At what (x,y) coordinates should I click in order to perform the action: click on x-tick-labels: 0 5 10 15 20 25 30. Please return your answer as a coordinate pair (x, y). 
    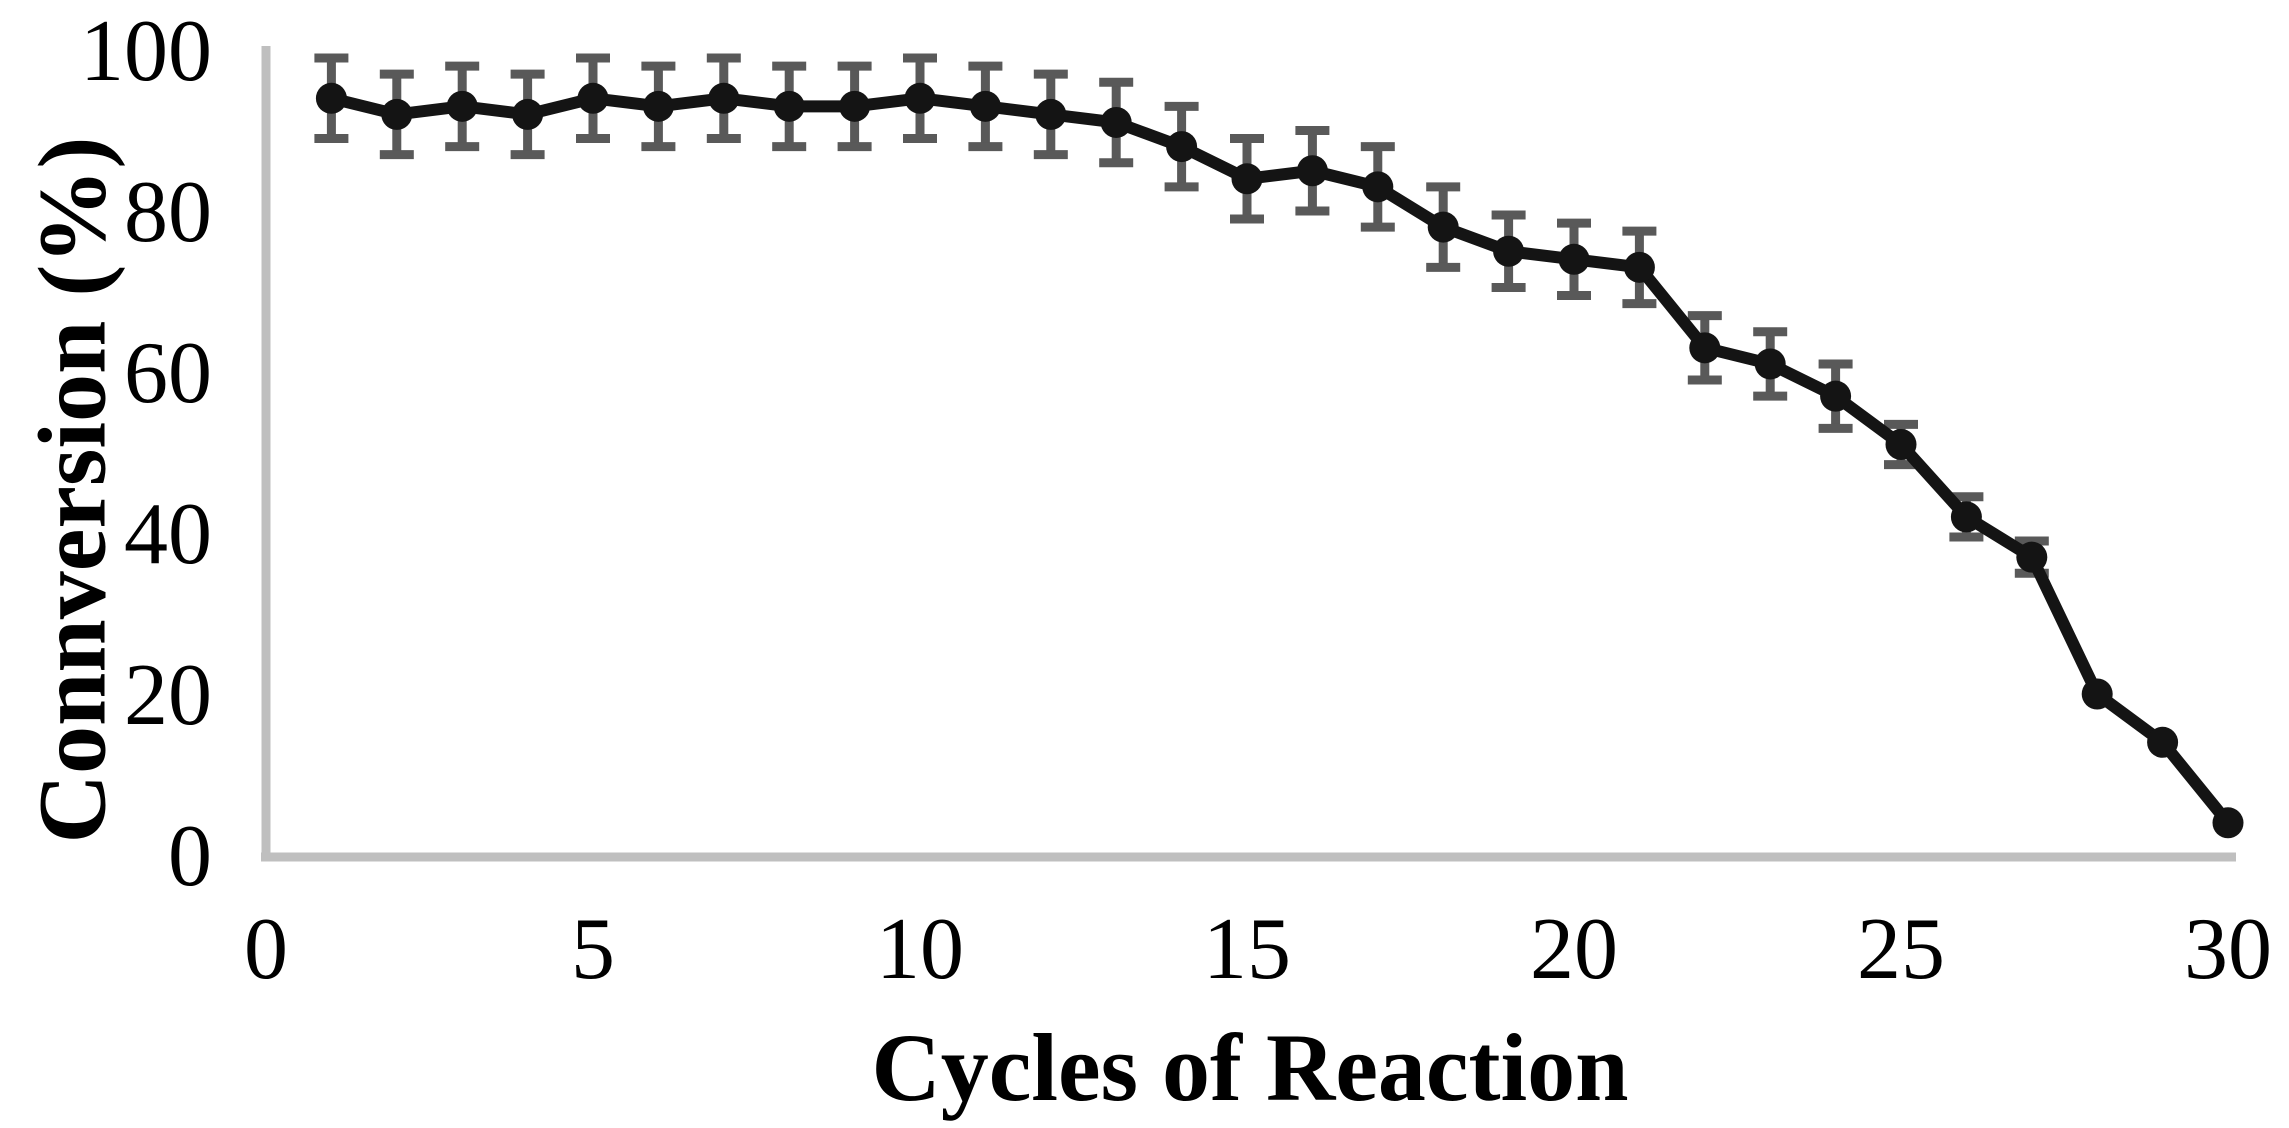
    Looking at the image, I should click on (1258, 949).